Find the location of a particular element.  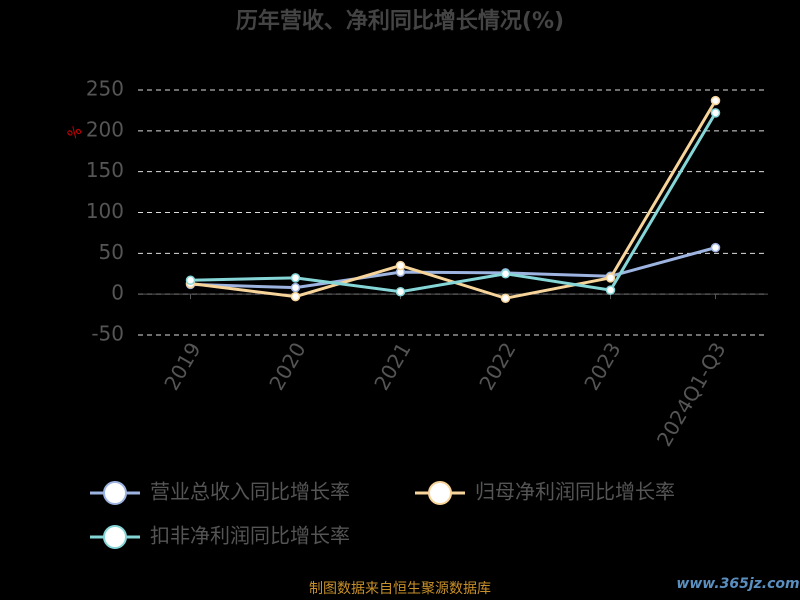

legend-label: 扣非净利润同比增长率 is located at coordinates (250, 536).